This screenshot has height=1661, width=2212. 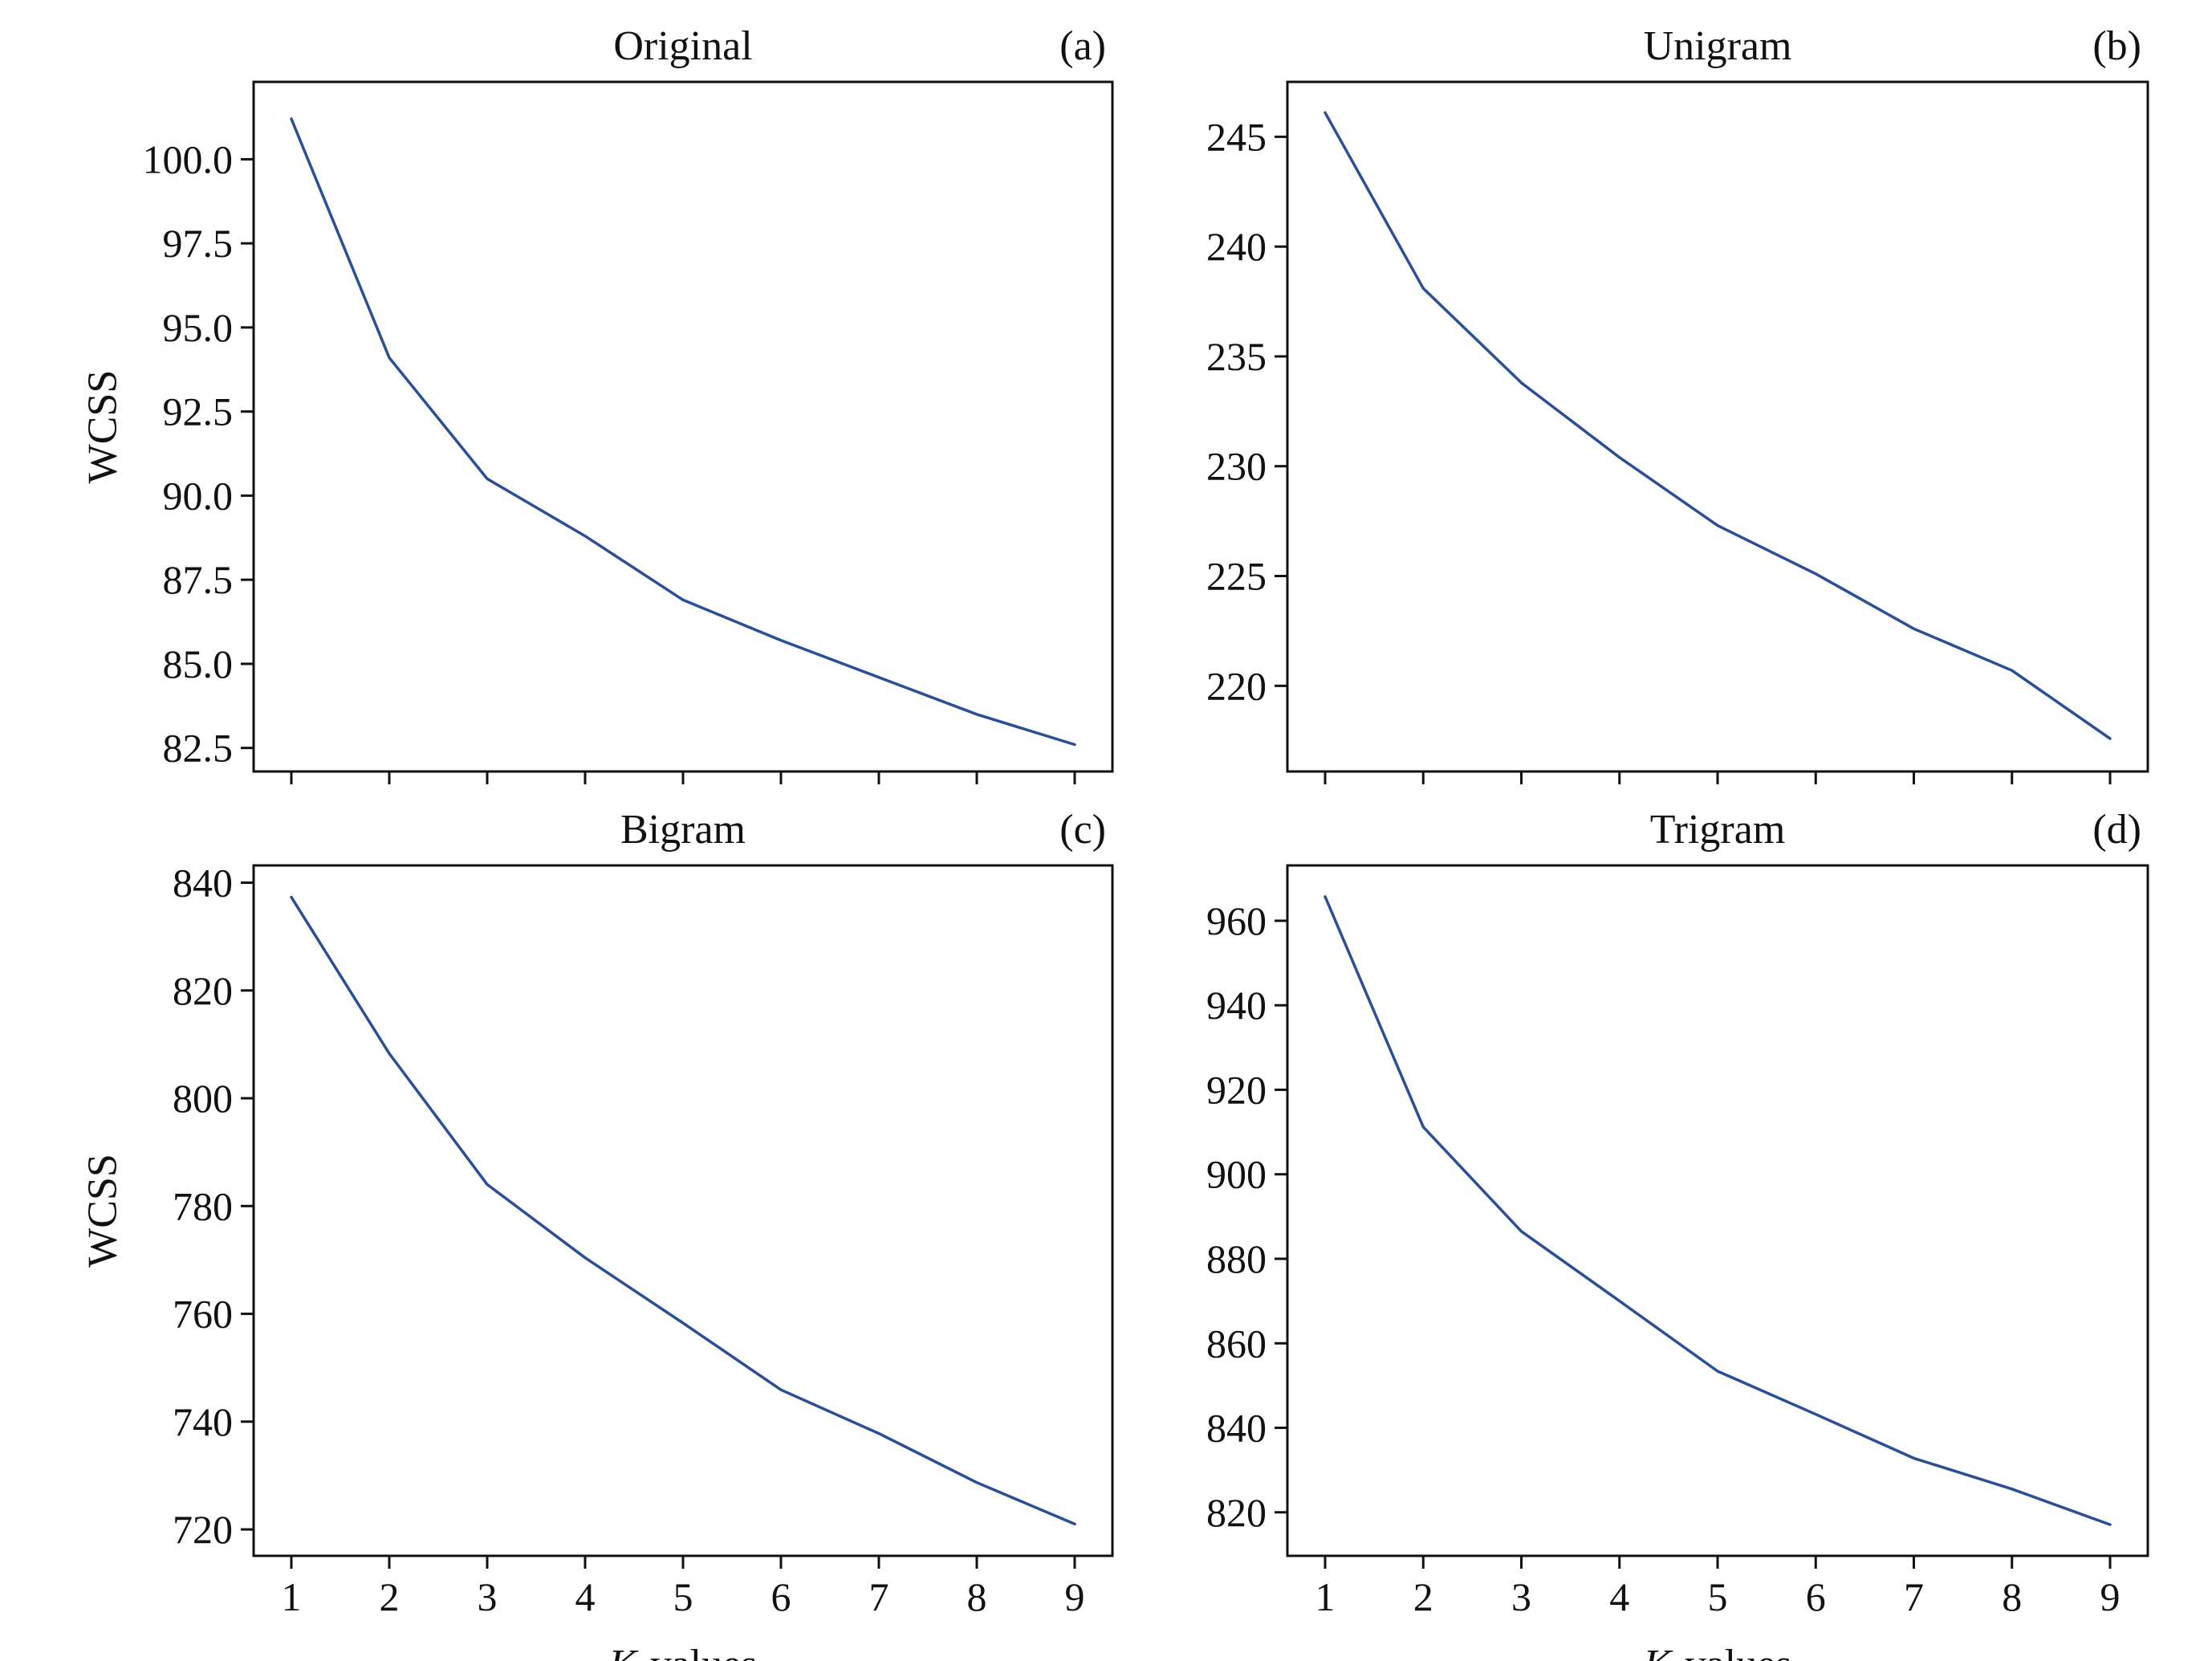 I want to click on y-tick-label: 800, so click(x=203, y=1098).